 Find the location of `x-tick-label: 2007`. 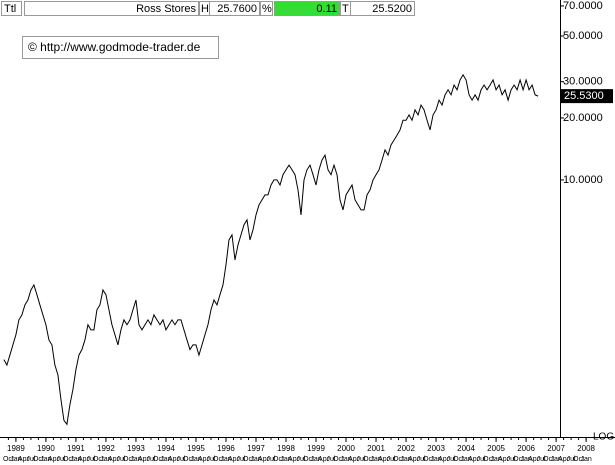

x-tick-label: 2007 is located at coordinates (556, 448).